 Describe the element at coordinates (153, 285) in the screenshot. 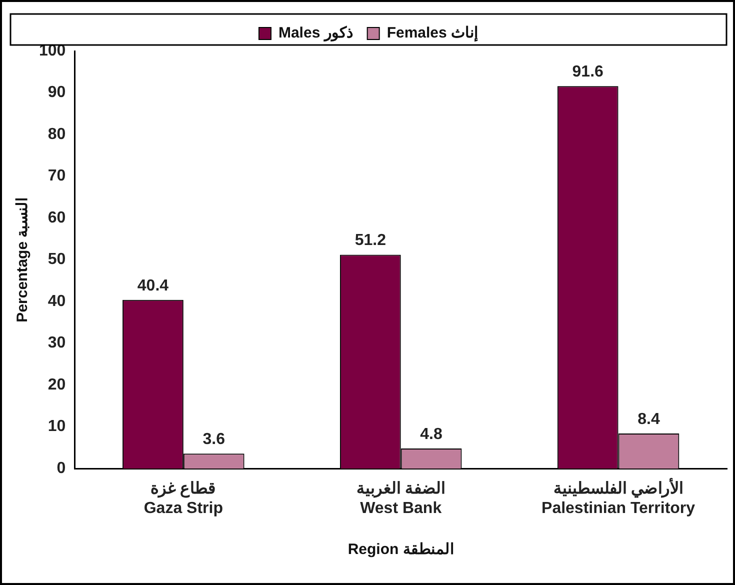

I see `data-label: 40.4` at that location.